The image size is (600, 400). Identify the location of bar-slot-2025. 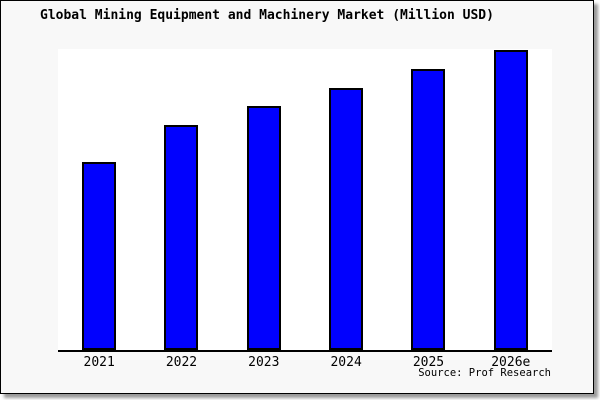
(428, 199).